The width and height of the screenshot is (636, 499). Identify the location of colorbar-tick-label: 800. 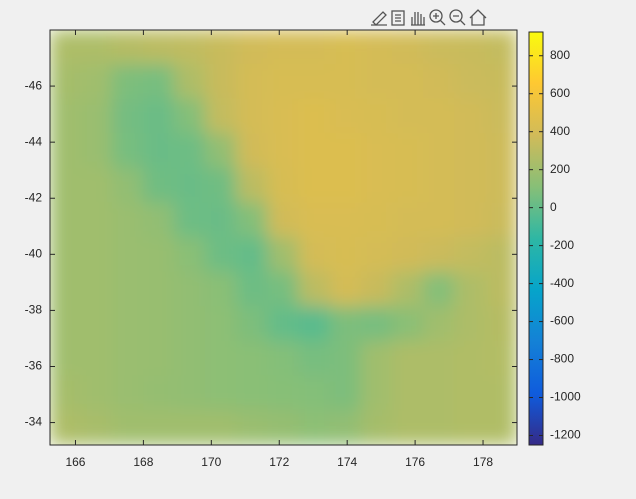
(560, 55).